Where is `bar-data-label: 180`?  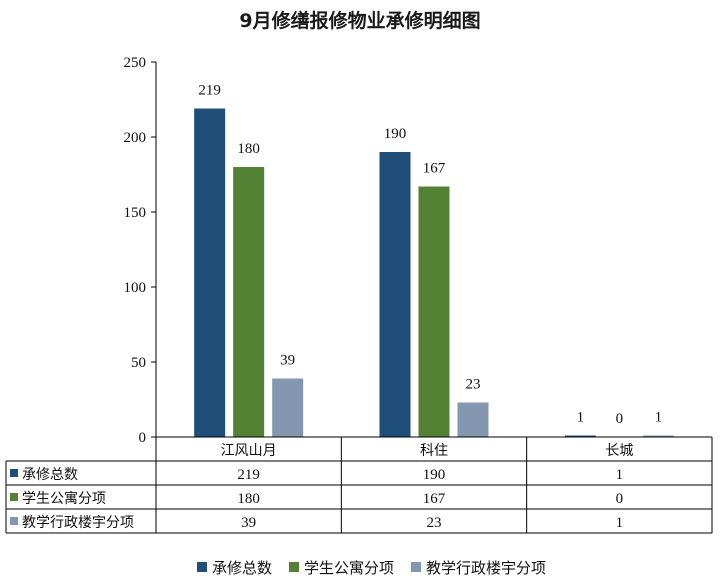 bar-data-label: 180 is located at coordinates (248, 149).